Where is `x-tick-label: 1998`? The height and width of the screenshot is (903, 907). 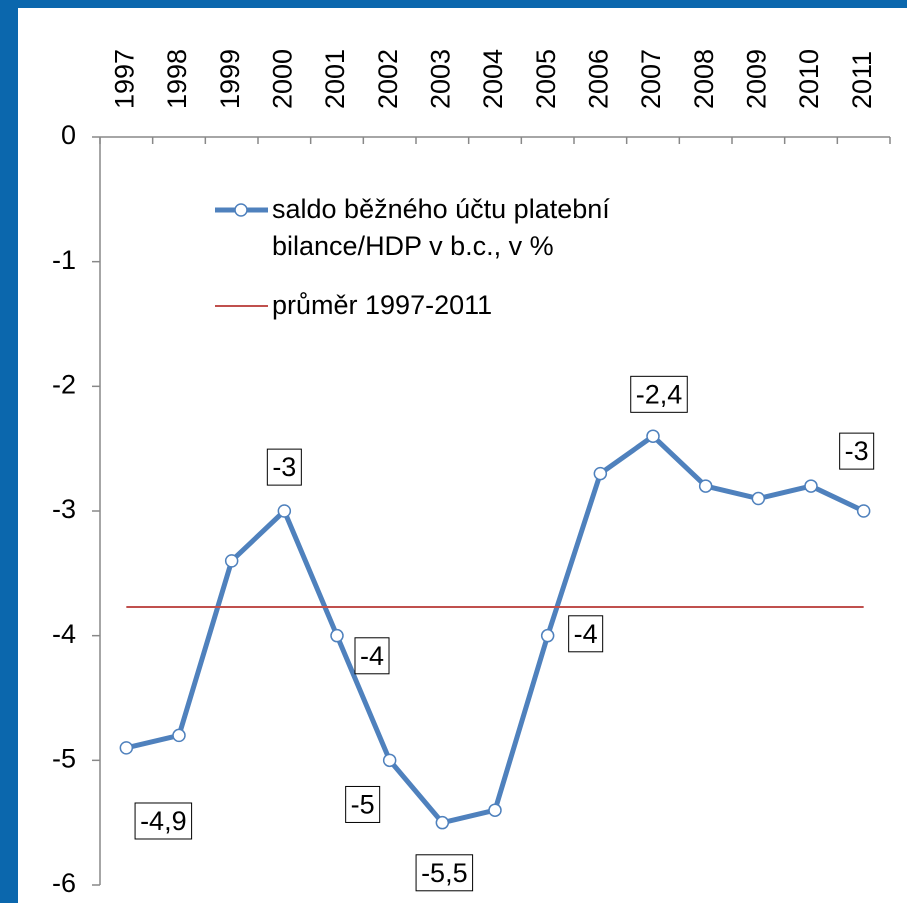 x-tick-label: 1998 is located at coordinates (177, 79).